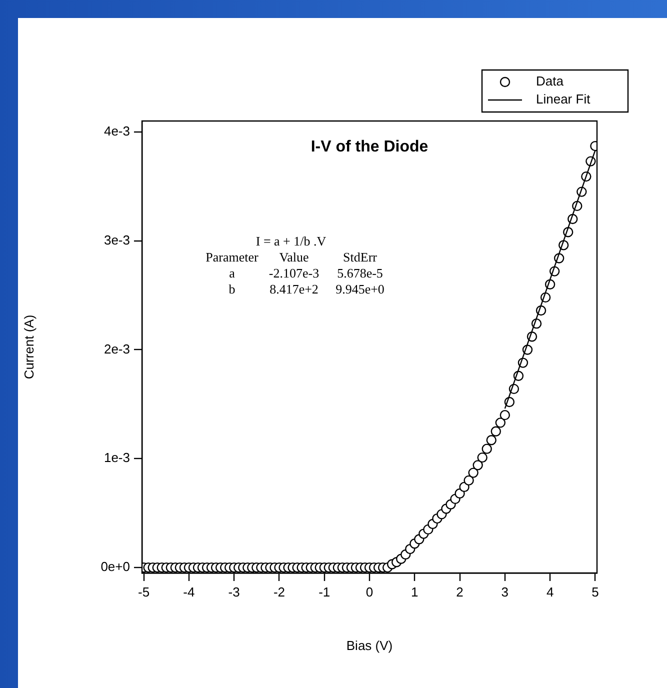  Describe the element at coordinates (144, 592) in the screenshot. I see `x-tick-label: -5` at that location.